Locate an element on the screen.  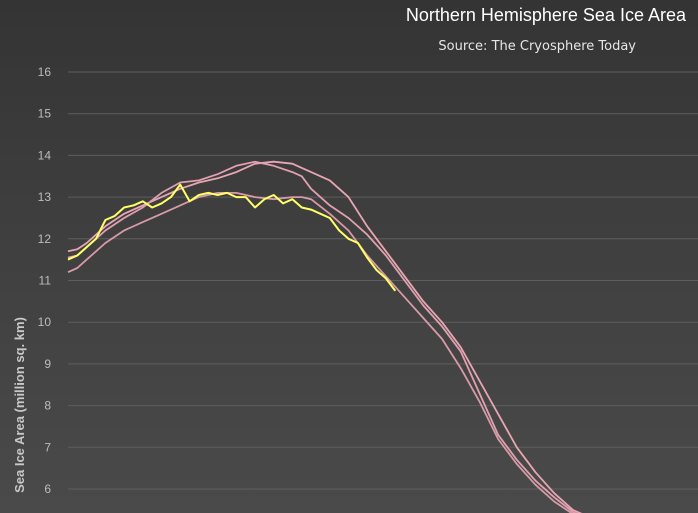
y-tick-labels: 6 7 8 9 10 11 12 13 14 15 16 is located at coordinates (45, 280).